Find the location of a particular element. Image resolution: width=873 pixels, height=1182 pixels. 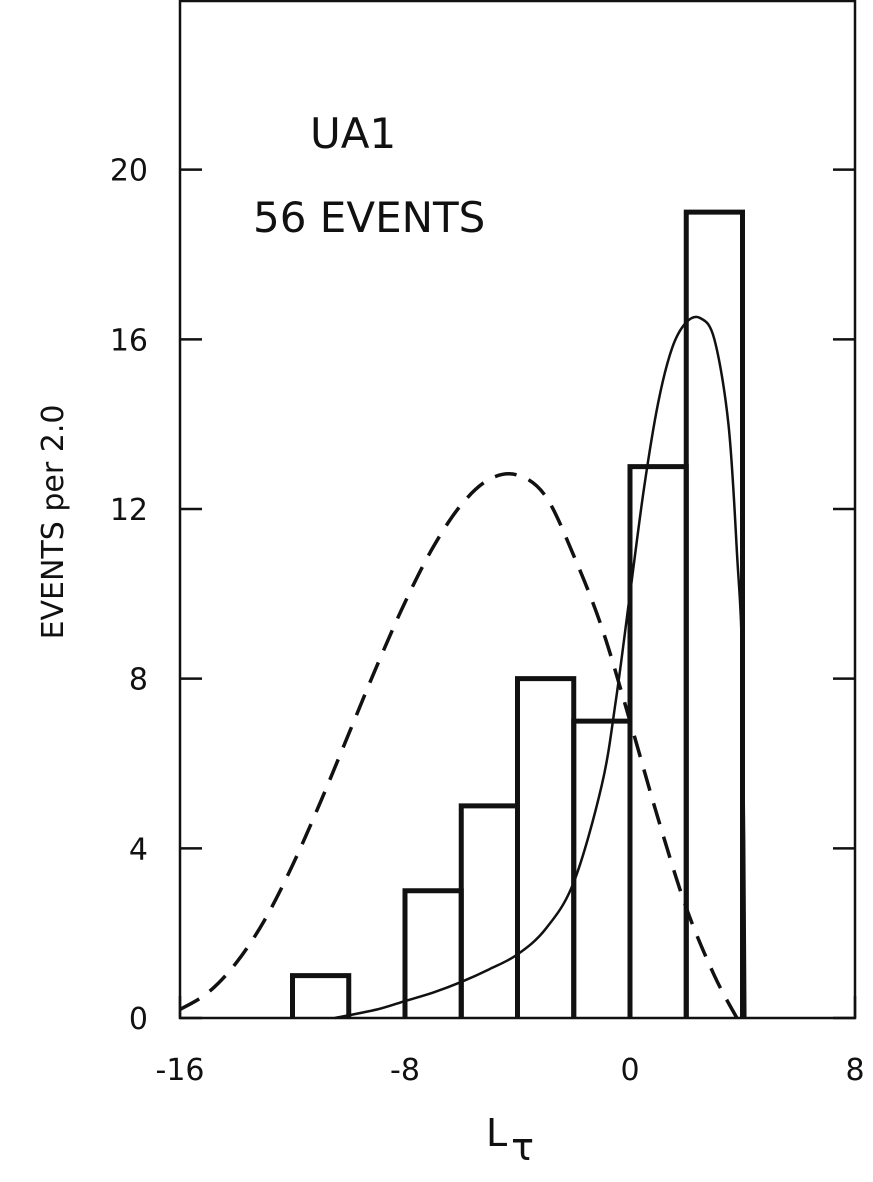

y-tick-label: 0 is located at coordinates (138, 1019).